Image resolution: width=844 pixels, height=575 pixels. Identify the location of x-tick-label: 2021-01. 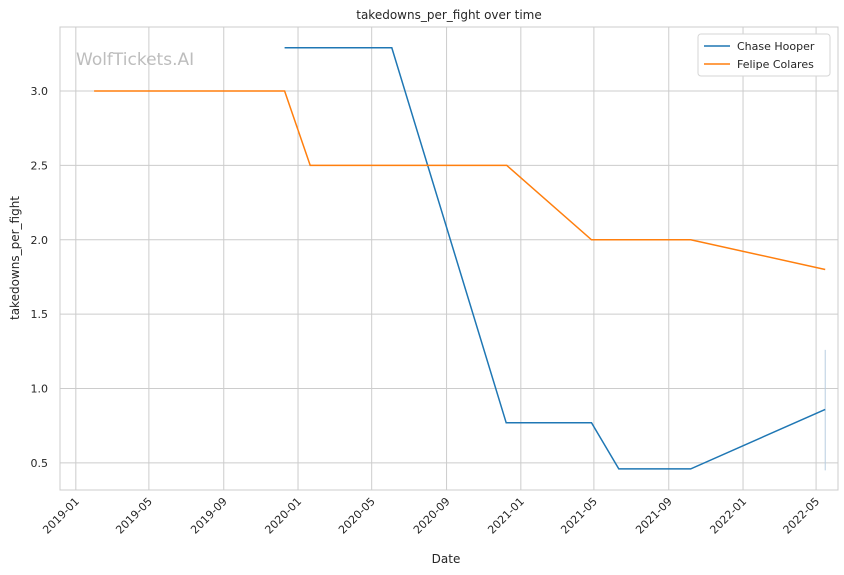
(506, 516).